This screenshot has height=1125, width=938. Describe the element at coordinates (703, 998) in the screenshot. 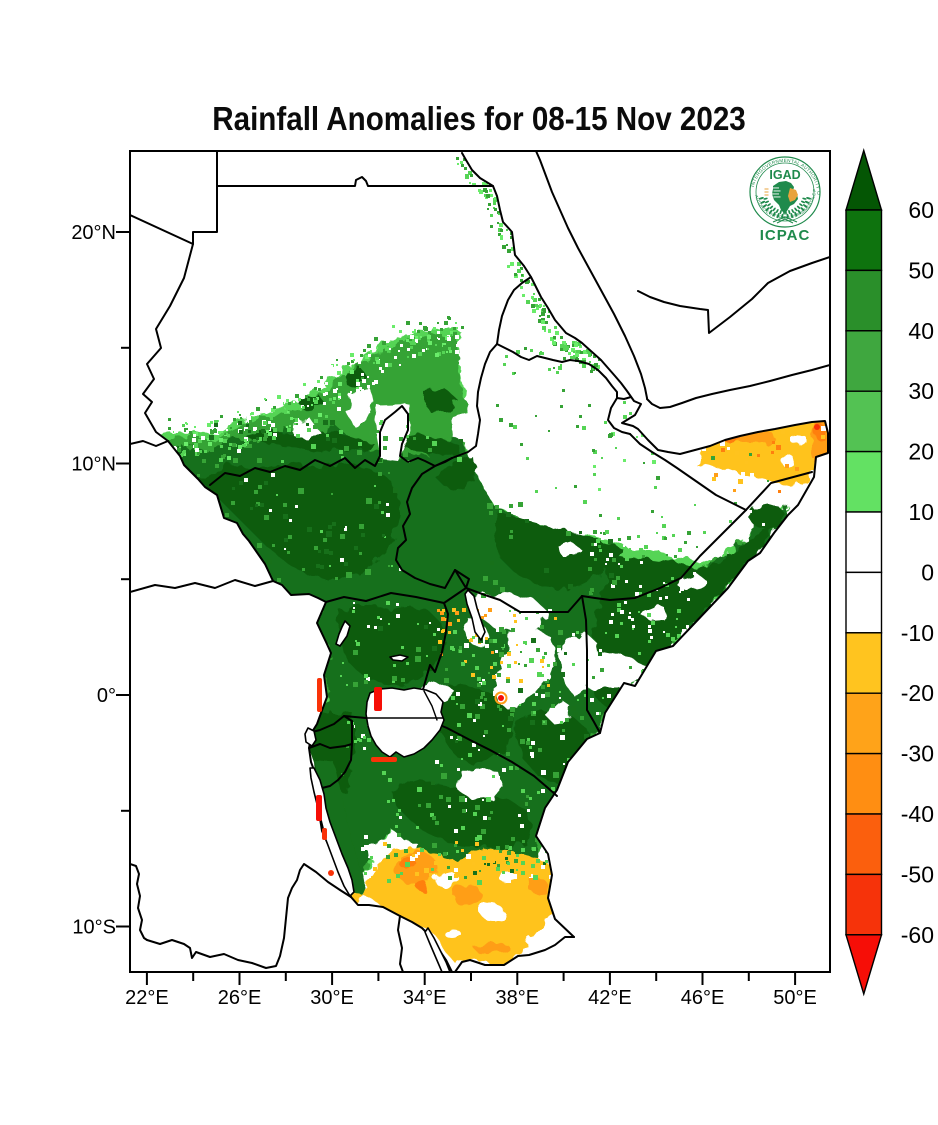

I see `svg-text: 46°E` at that location.